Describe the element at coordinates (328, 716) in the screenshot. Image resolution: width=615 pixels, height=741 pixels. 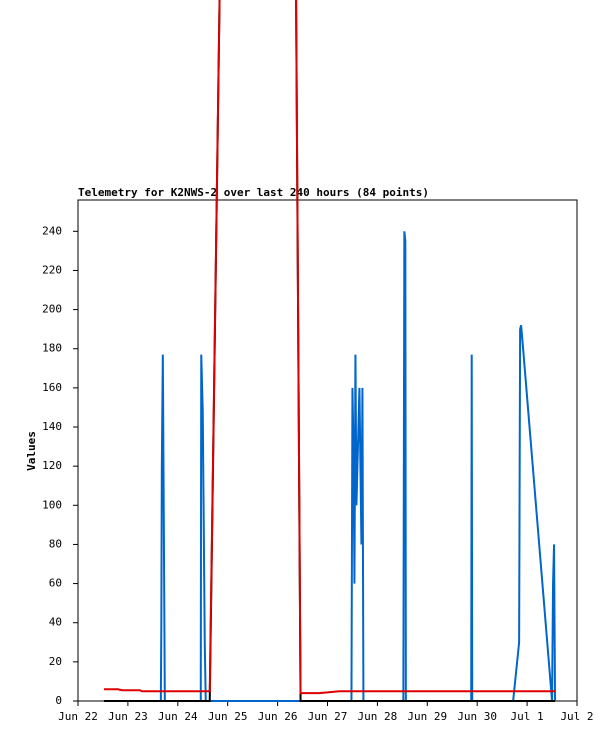
I see `x-tick-label: Jun 27` at that location.